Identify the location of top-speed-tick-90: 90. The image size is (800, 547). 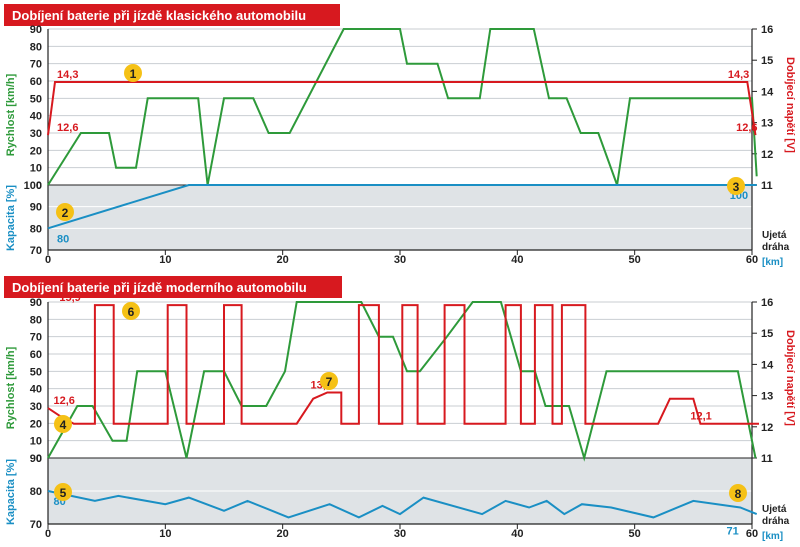
(36, 30).